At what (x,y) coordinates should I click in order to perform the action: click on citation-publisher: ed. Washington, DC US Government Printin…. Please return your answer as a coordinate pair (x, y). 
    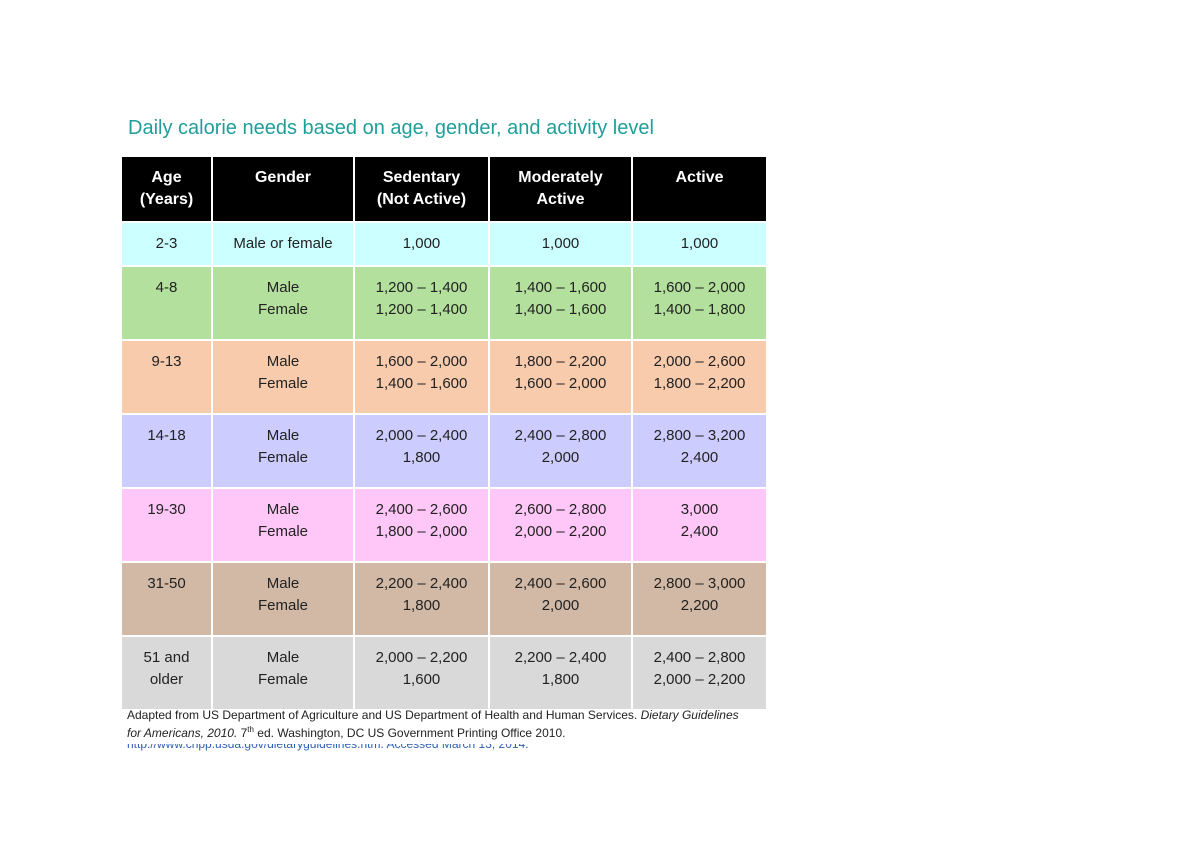
    Looking at the image, I should click on (409, 733).